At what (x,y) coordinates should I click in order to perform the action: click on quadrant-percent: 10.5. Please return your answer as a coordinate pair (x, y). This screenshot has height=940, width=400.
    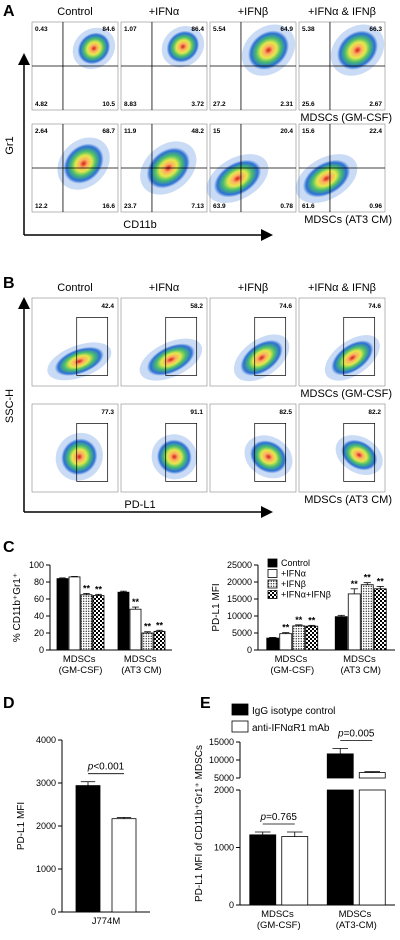
    Looking at the image, I should click on (108, 104).